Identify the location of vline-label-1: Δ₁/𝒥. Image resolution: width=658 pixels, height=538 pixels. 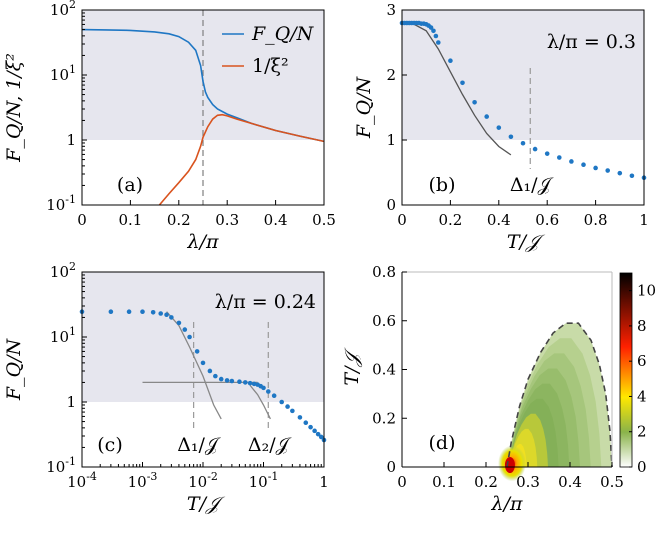
(199, 445).